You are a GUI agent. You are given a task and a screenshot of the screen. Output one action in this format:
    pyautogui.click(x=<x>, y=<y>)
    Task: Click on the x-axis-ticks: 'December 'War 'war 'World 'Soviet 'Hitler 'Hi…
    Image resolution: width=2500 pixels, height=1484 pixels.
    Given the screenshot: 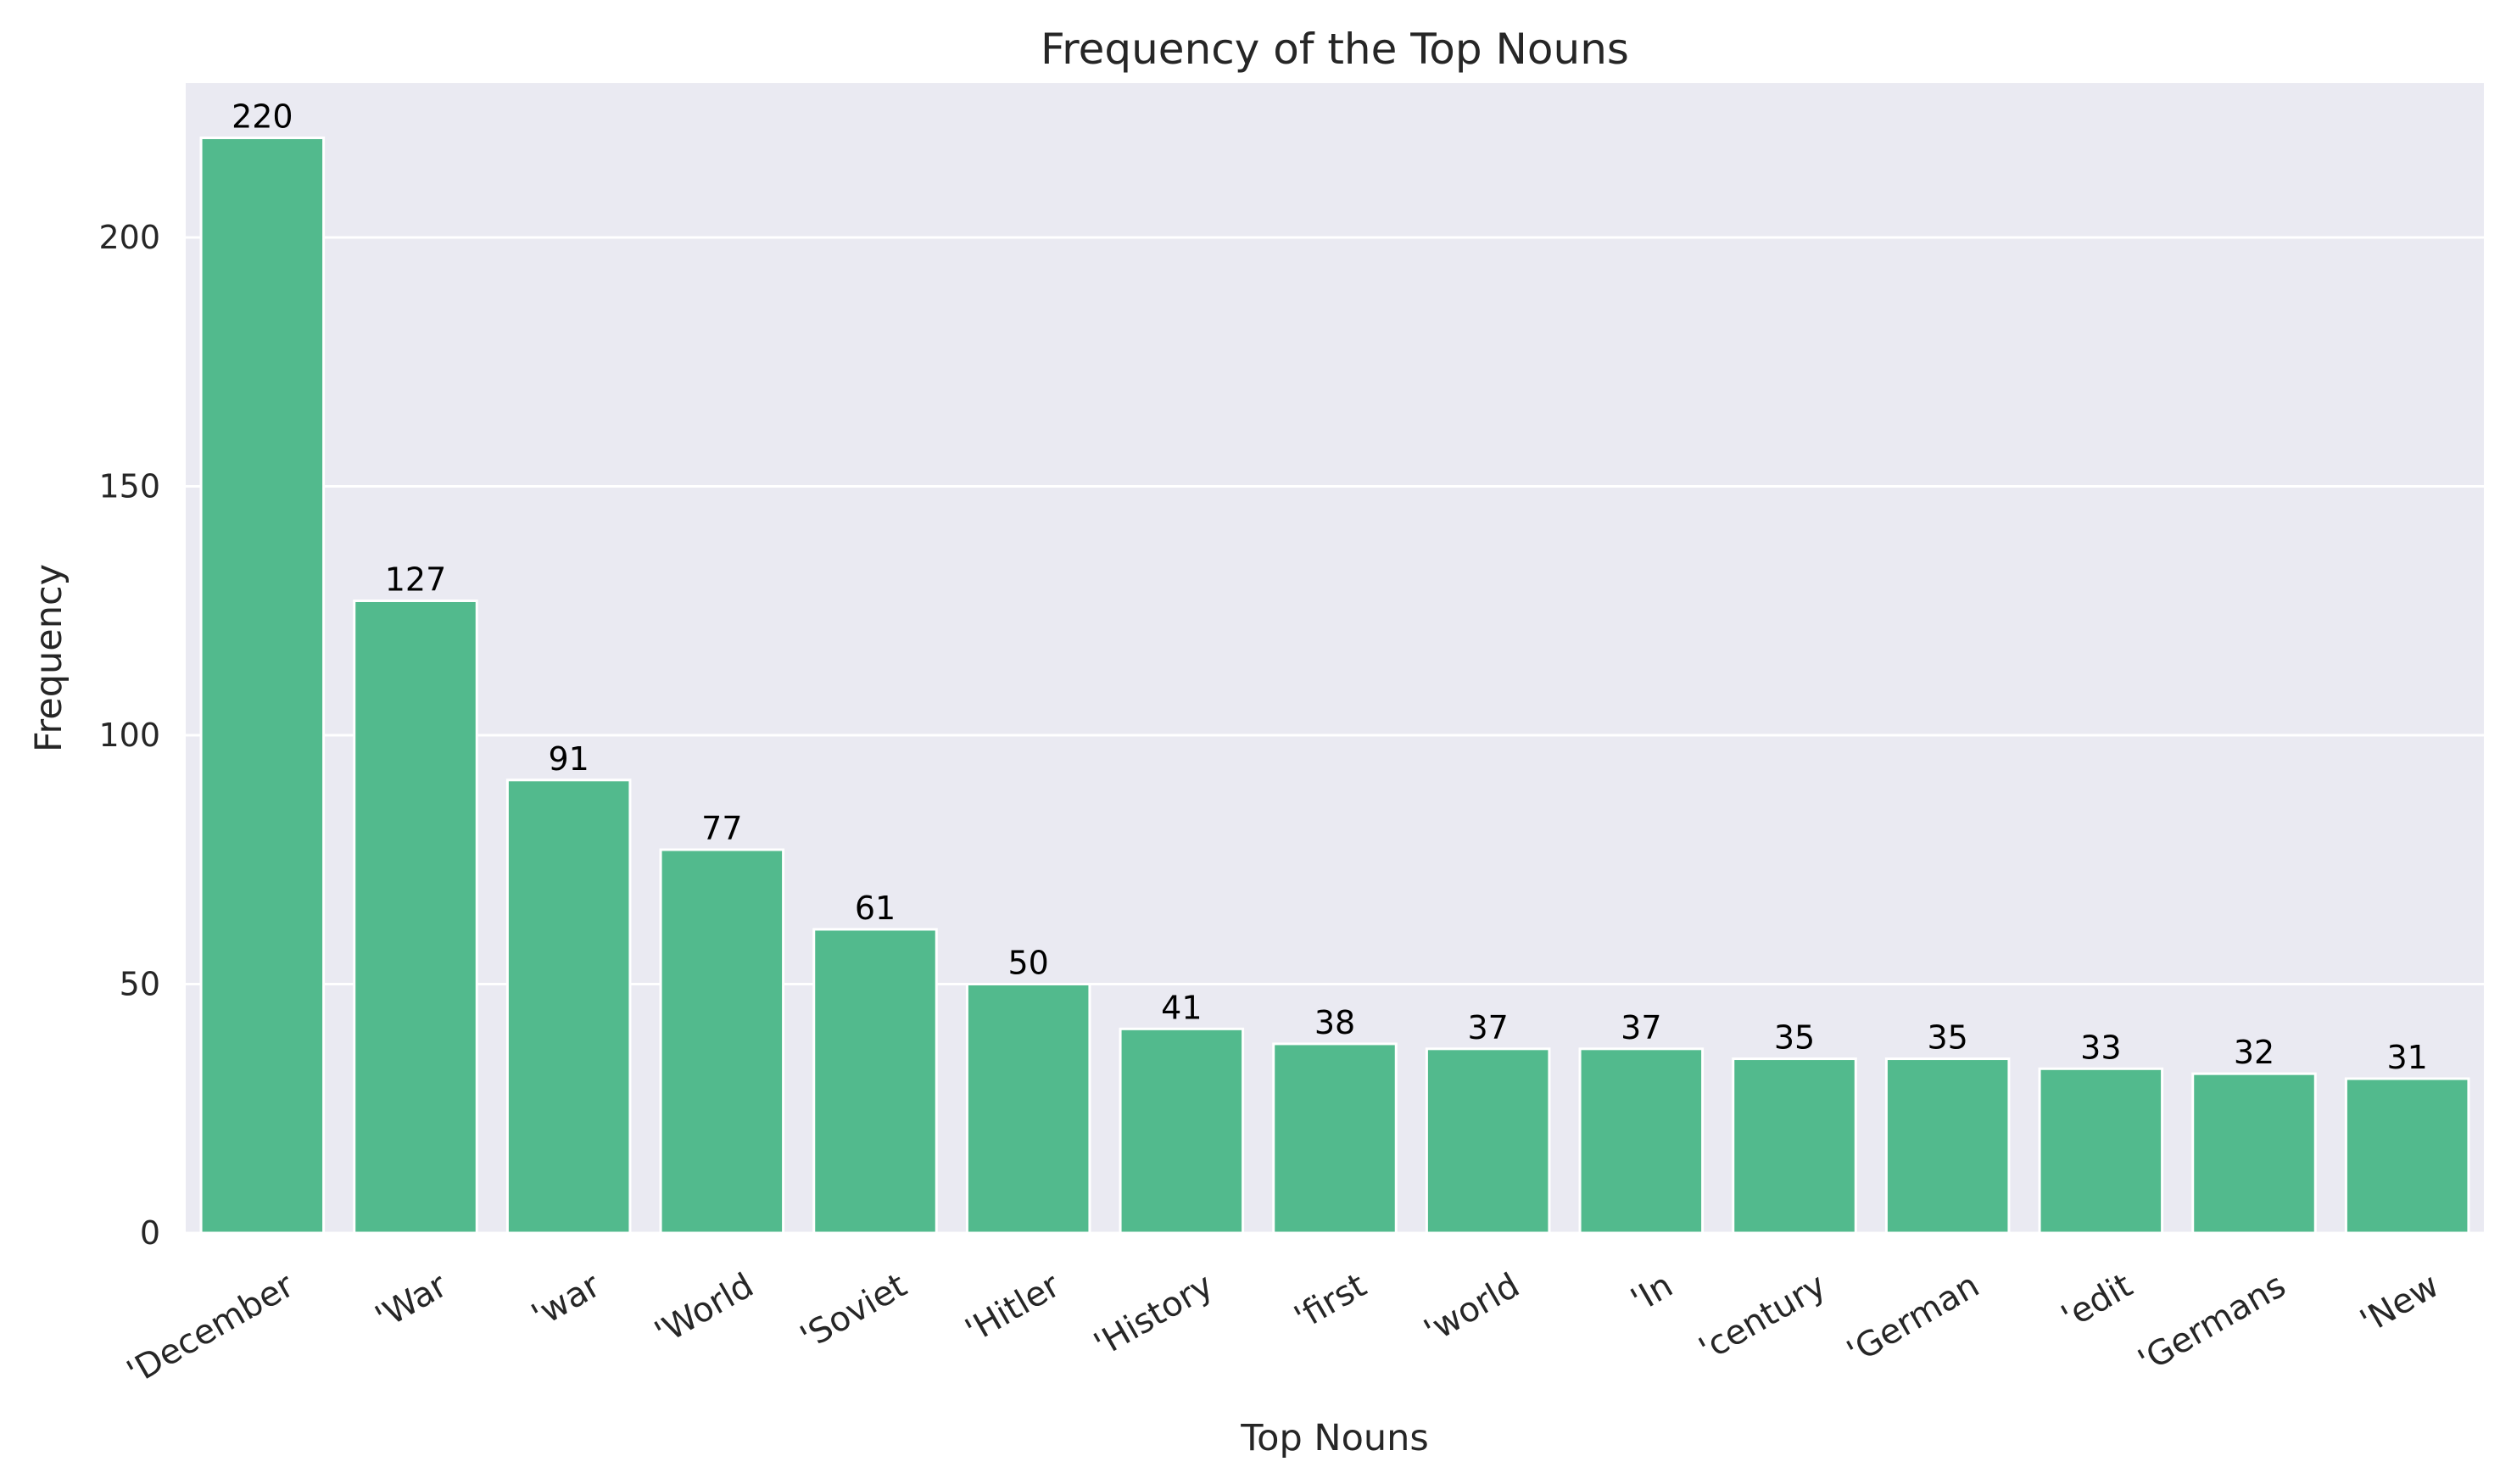 What is the action you would take?
    pyautogui.click(x=1282, y=1329)
    